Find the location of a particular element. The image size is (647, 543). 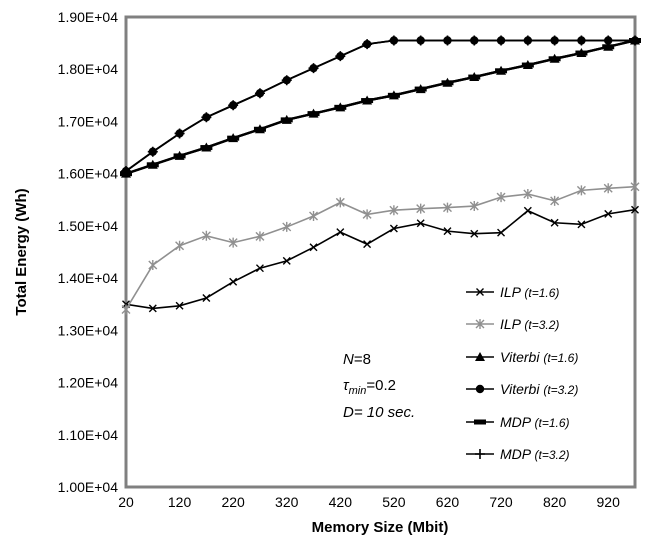

y-tick-label: 1.80E+04 is located at coordinates (88, 69).